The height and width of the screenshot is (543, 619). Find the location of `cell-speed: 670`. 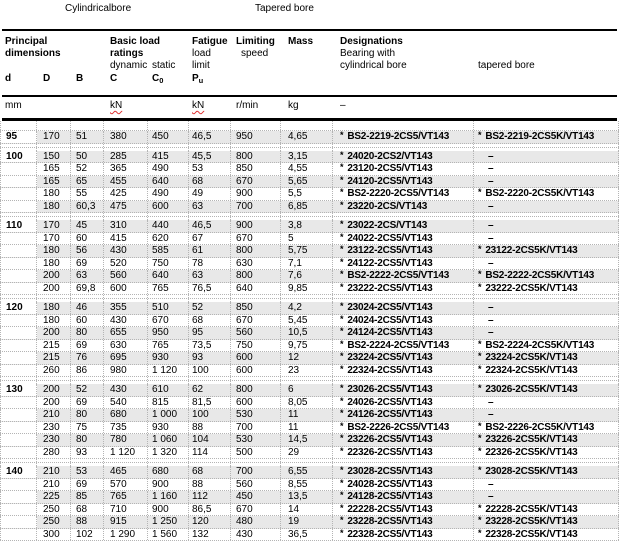

cell-speed: 670 is located at coordinates (256, 509).